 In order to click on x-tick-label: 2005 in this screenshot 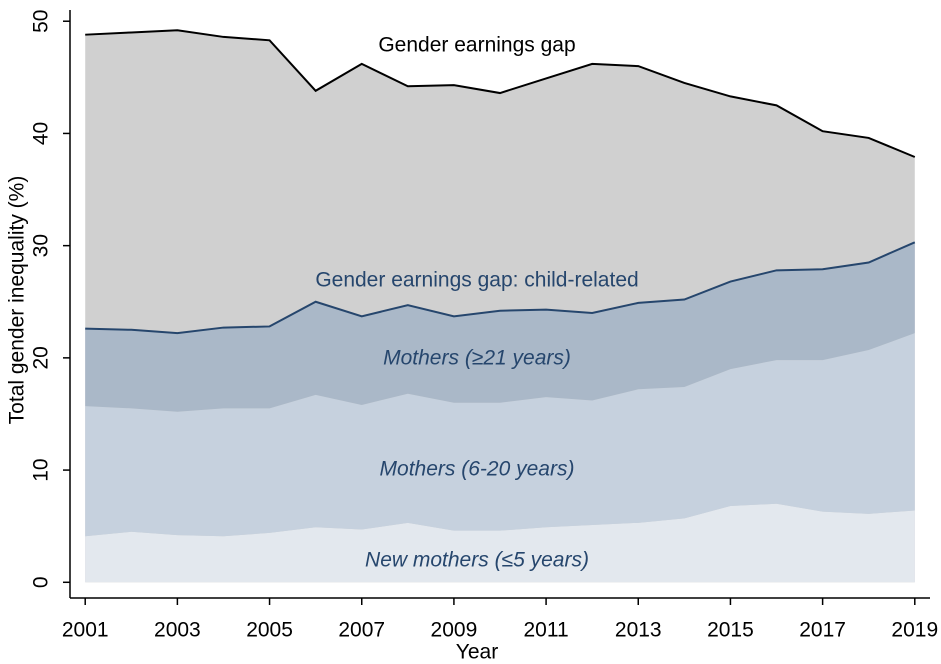, I will do `click(269, 630)`.